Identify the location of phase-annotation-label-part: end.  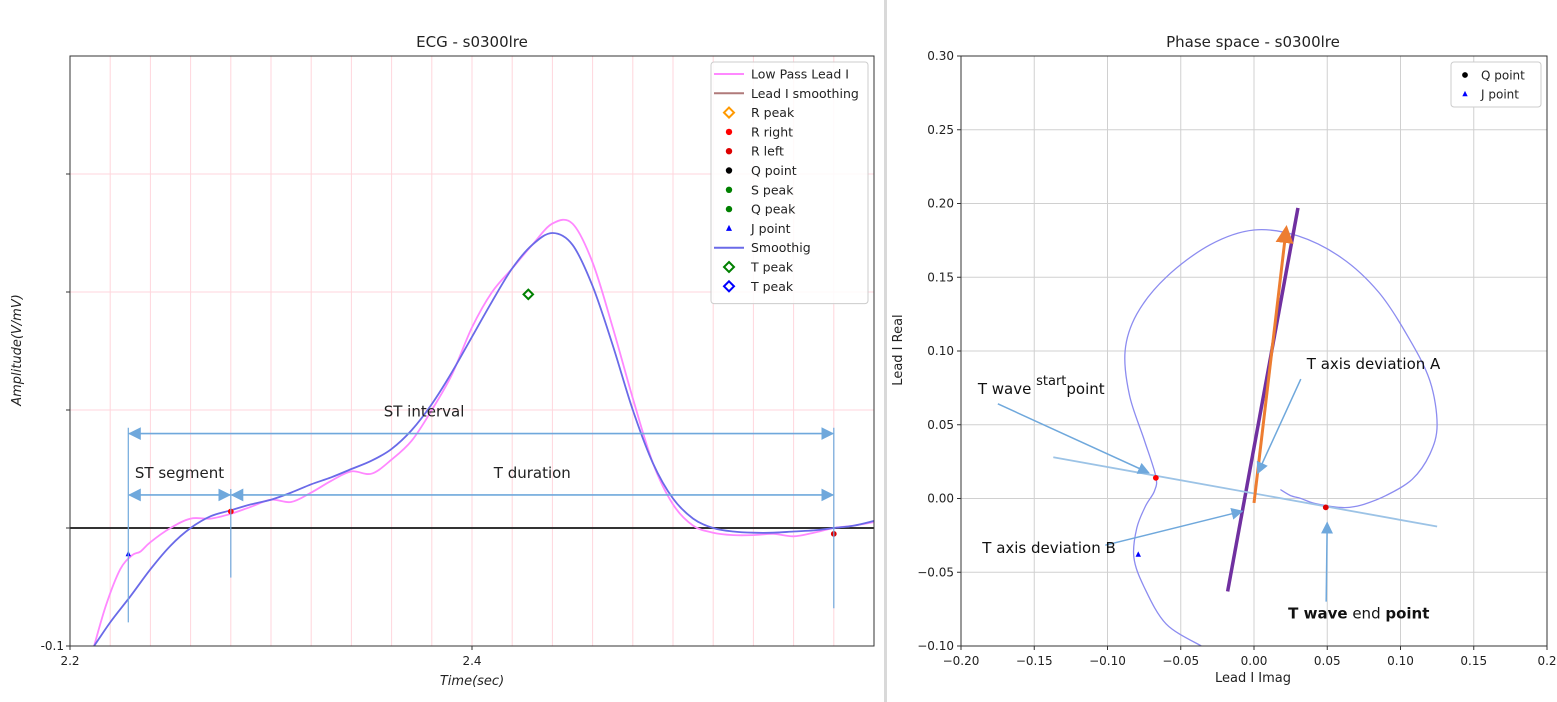
(1367, 614).